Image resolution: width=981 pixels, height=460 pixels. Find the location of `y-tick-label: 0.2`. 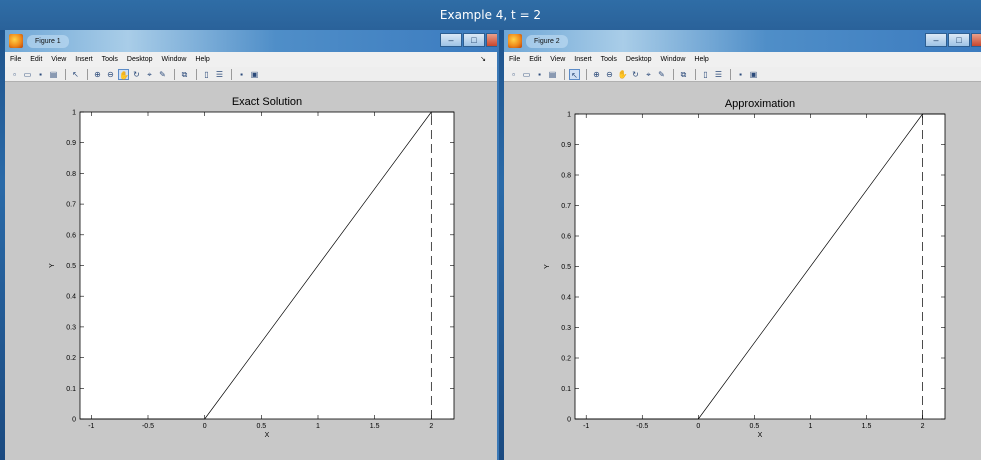

y-tick-label: 0.2 is located at coordinates (566, 359).